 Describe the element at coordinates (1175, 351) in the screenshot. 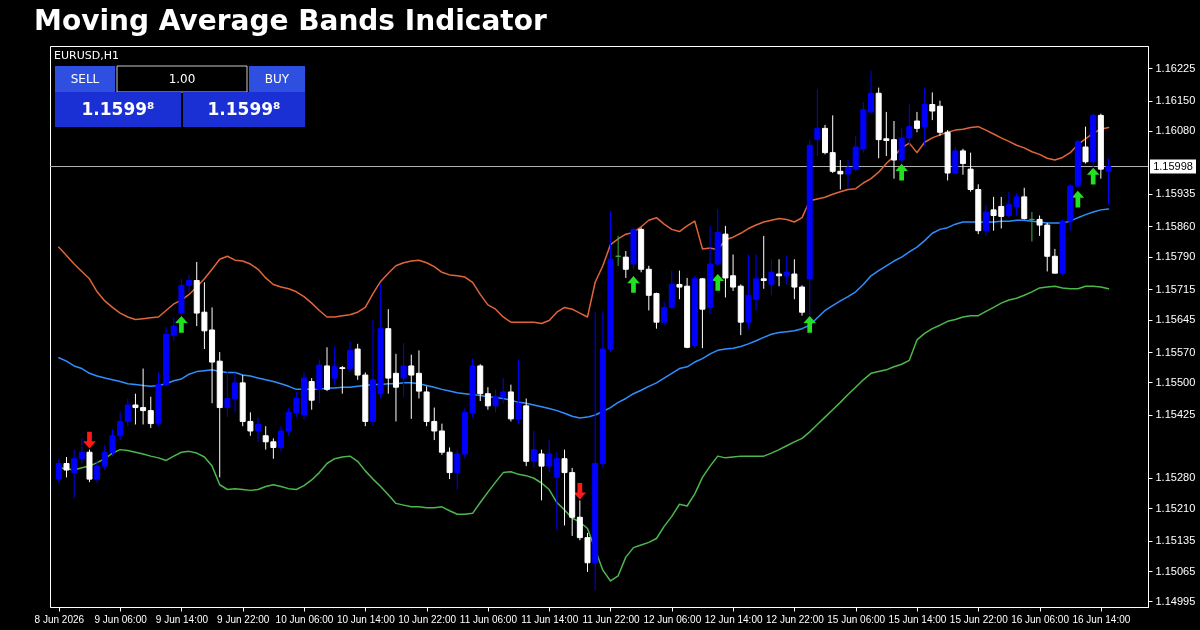

I see `y-tick-label: 1.15570` at that location.